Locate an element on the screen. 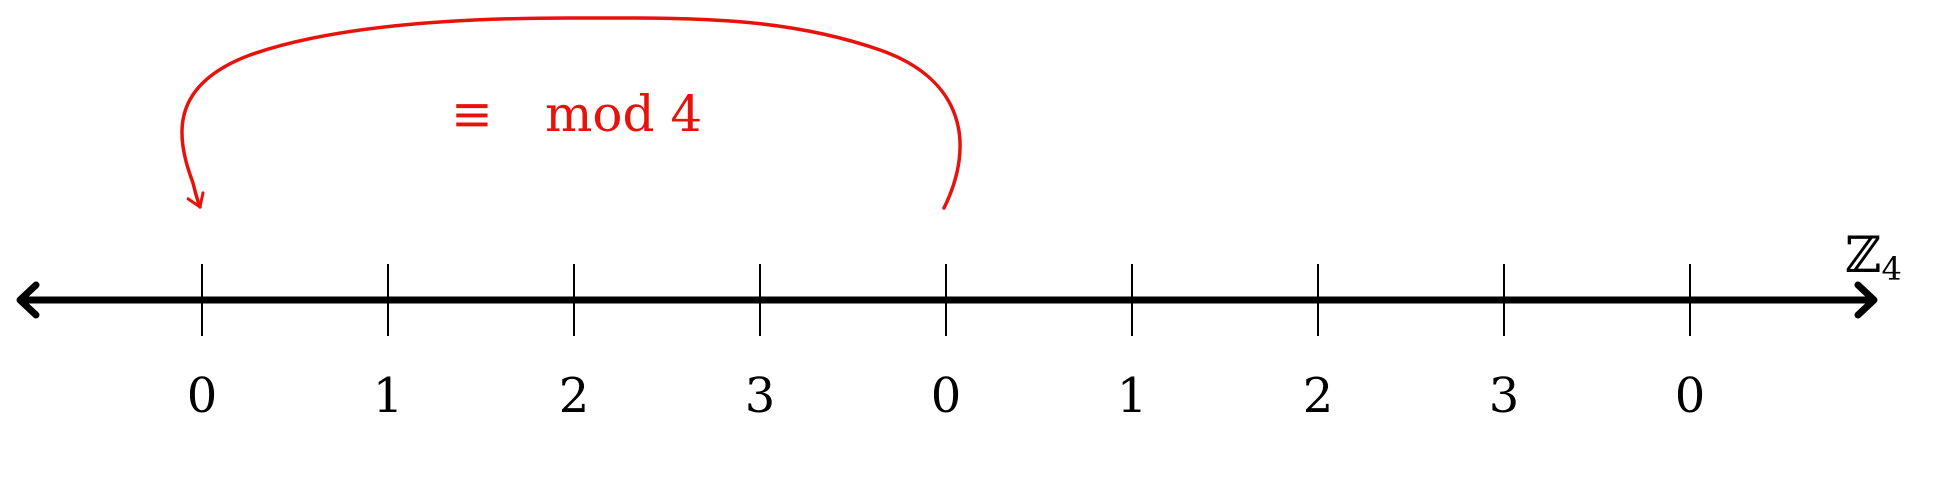 This screenshot has height=481, width=1950. set-symbol: ℤ is located at coordinates (1863, 255).